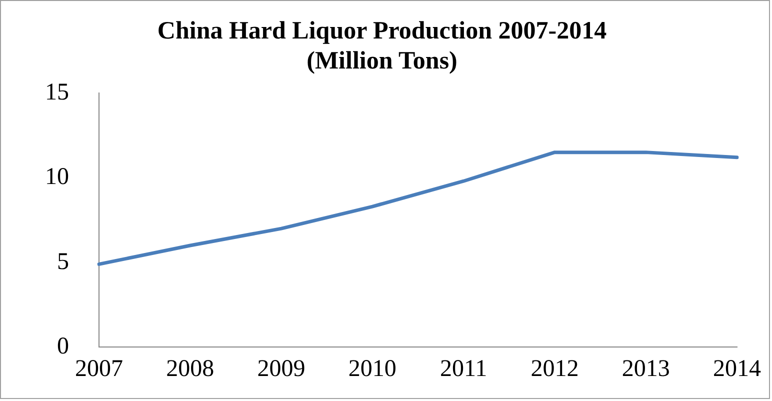 The image size is (772, 401). I want to click on x-tick-label: 2010, so click(372, 369).